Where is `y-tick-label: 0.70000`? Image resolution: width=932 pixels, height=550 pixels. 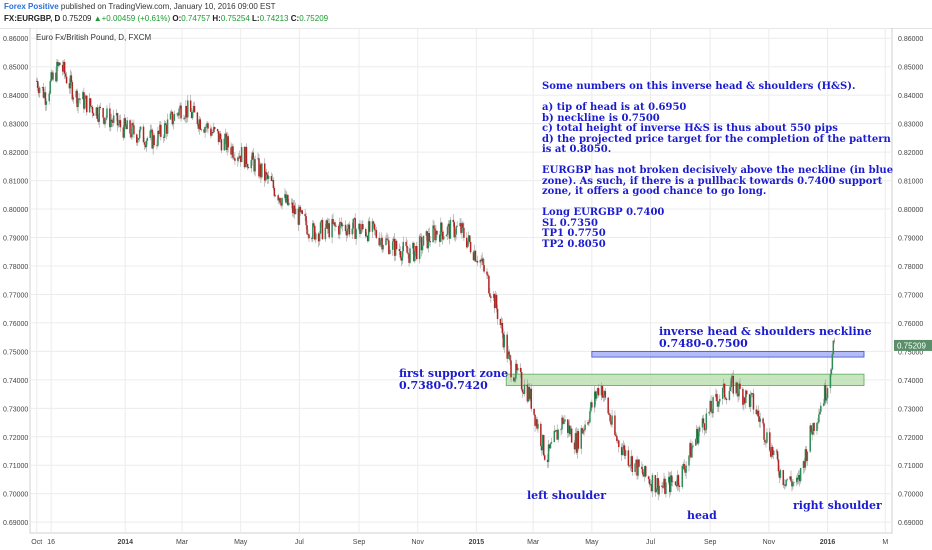
y-tick-label: 0.70000 is located at coordinates (15, 495).